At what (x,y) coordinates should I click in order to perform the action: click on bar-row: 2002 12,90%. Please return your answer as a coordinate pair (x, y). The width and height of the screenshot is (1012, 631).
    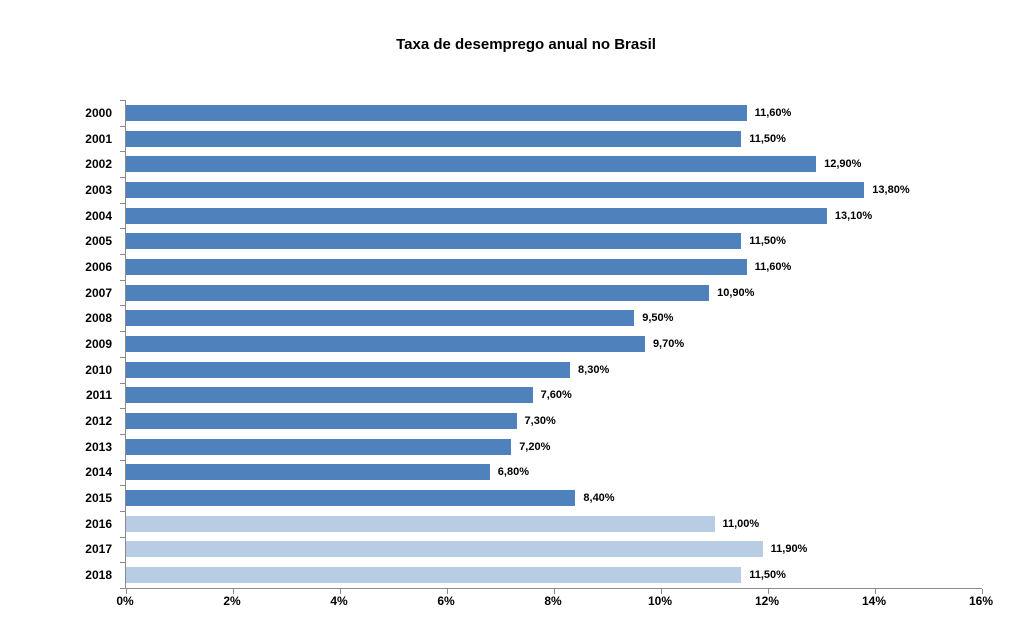
    Looking at the image, I should click on (533, 164).